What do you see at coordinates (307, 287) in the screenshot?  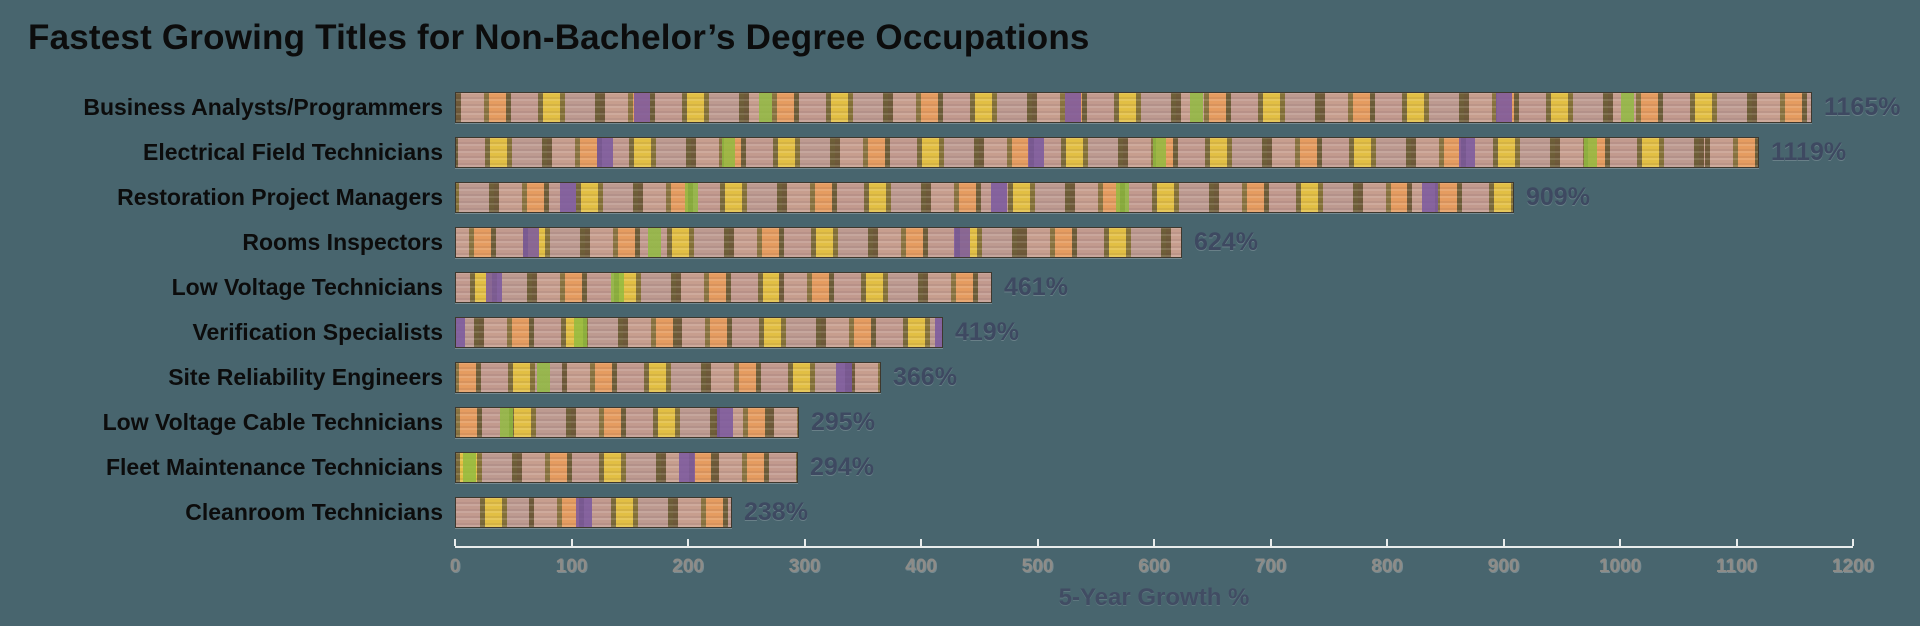 I see `category-label: Low Voltage Technicians` at bounding box center [307, 287].